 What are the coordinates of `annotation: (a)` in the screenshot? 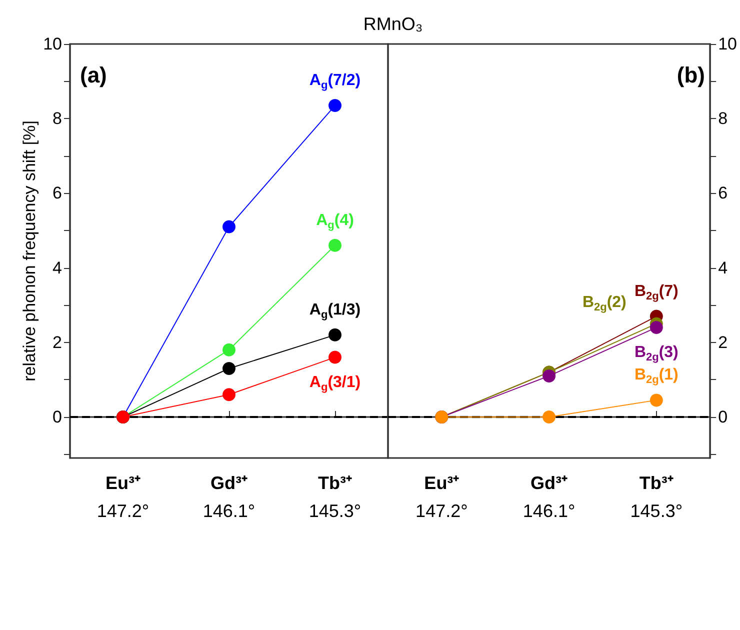 It's located at (93, 75).